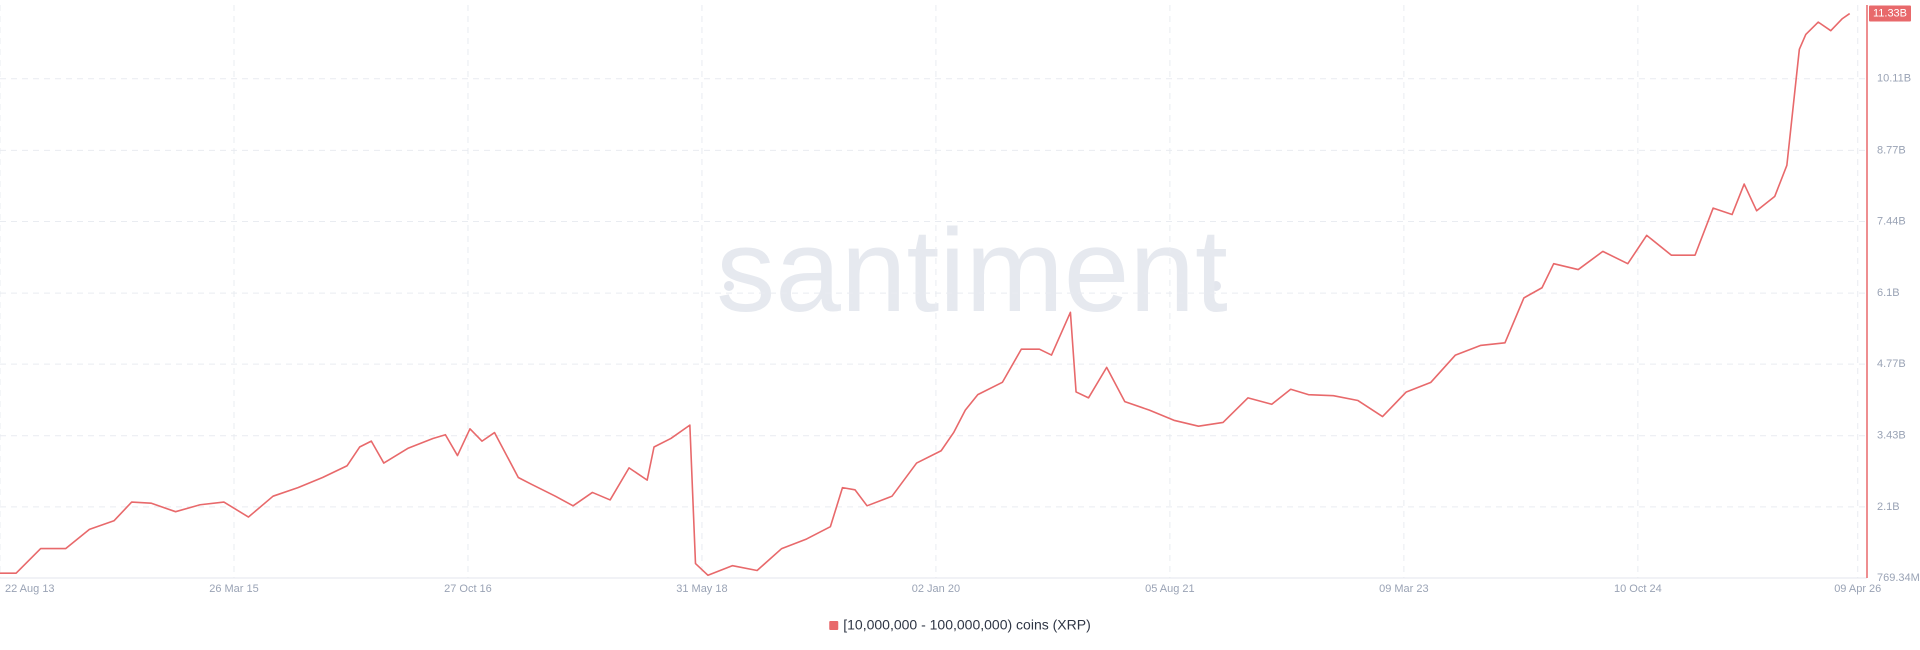 This screenshot has height=650, width=1920. Describe the element at coordinates (468, 589) in the screenshot. I see `x-tick-label: 27 Oct 16` at that location.